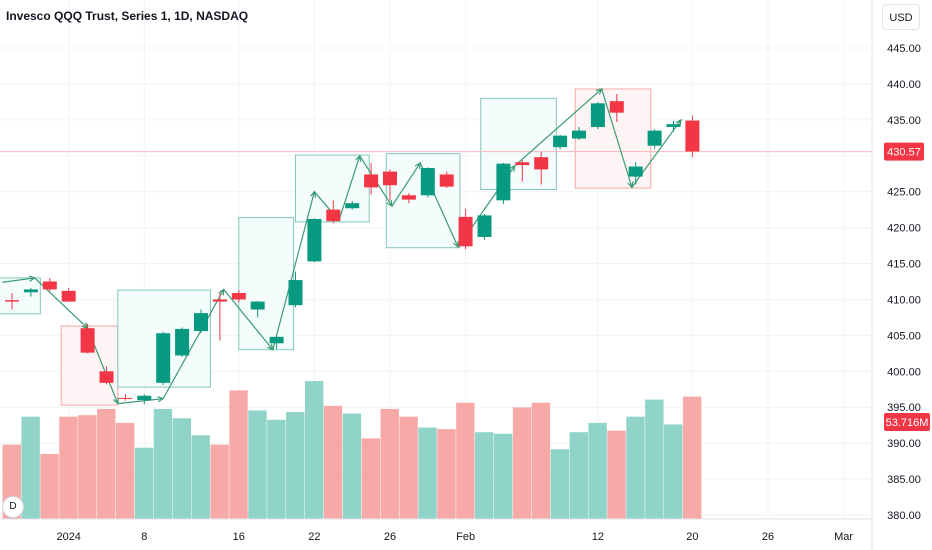  What do you see at coordinates (465, 537) in the screenshot?
I see `time-tick-label: Feb` at bounding box center [465, 537].